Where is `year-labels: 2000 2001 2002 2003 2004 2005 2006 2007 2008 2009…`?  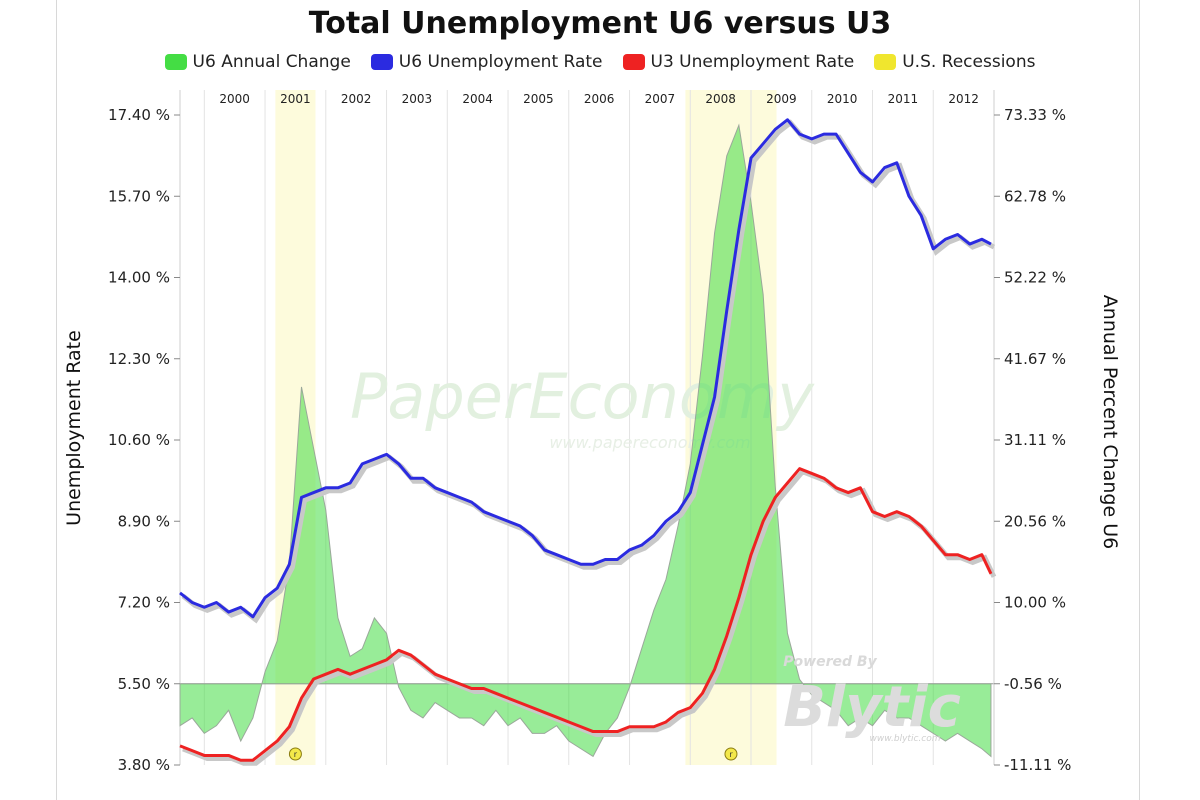 year-labels: 2000 2001 2002 2003 2004 2005 2006 2007 2008 2009… is located at coordinates (599, 99).